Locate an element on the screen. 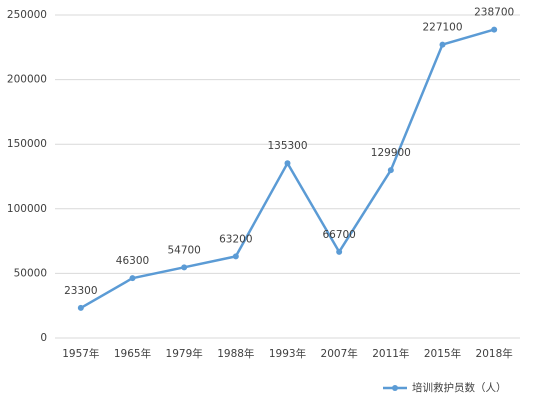 This screenshot has height=401, width=536. legend-label: 培训救护员数（人） is located at coordinates (459, 387).